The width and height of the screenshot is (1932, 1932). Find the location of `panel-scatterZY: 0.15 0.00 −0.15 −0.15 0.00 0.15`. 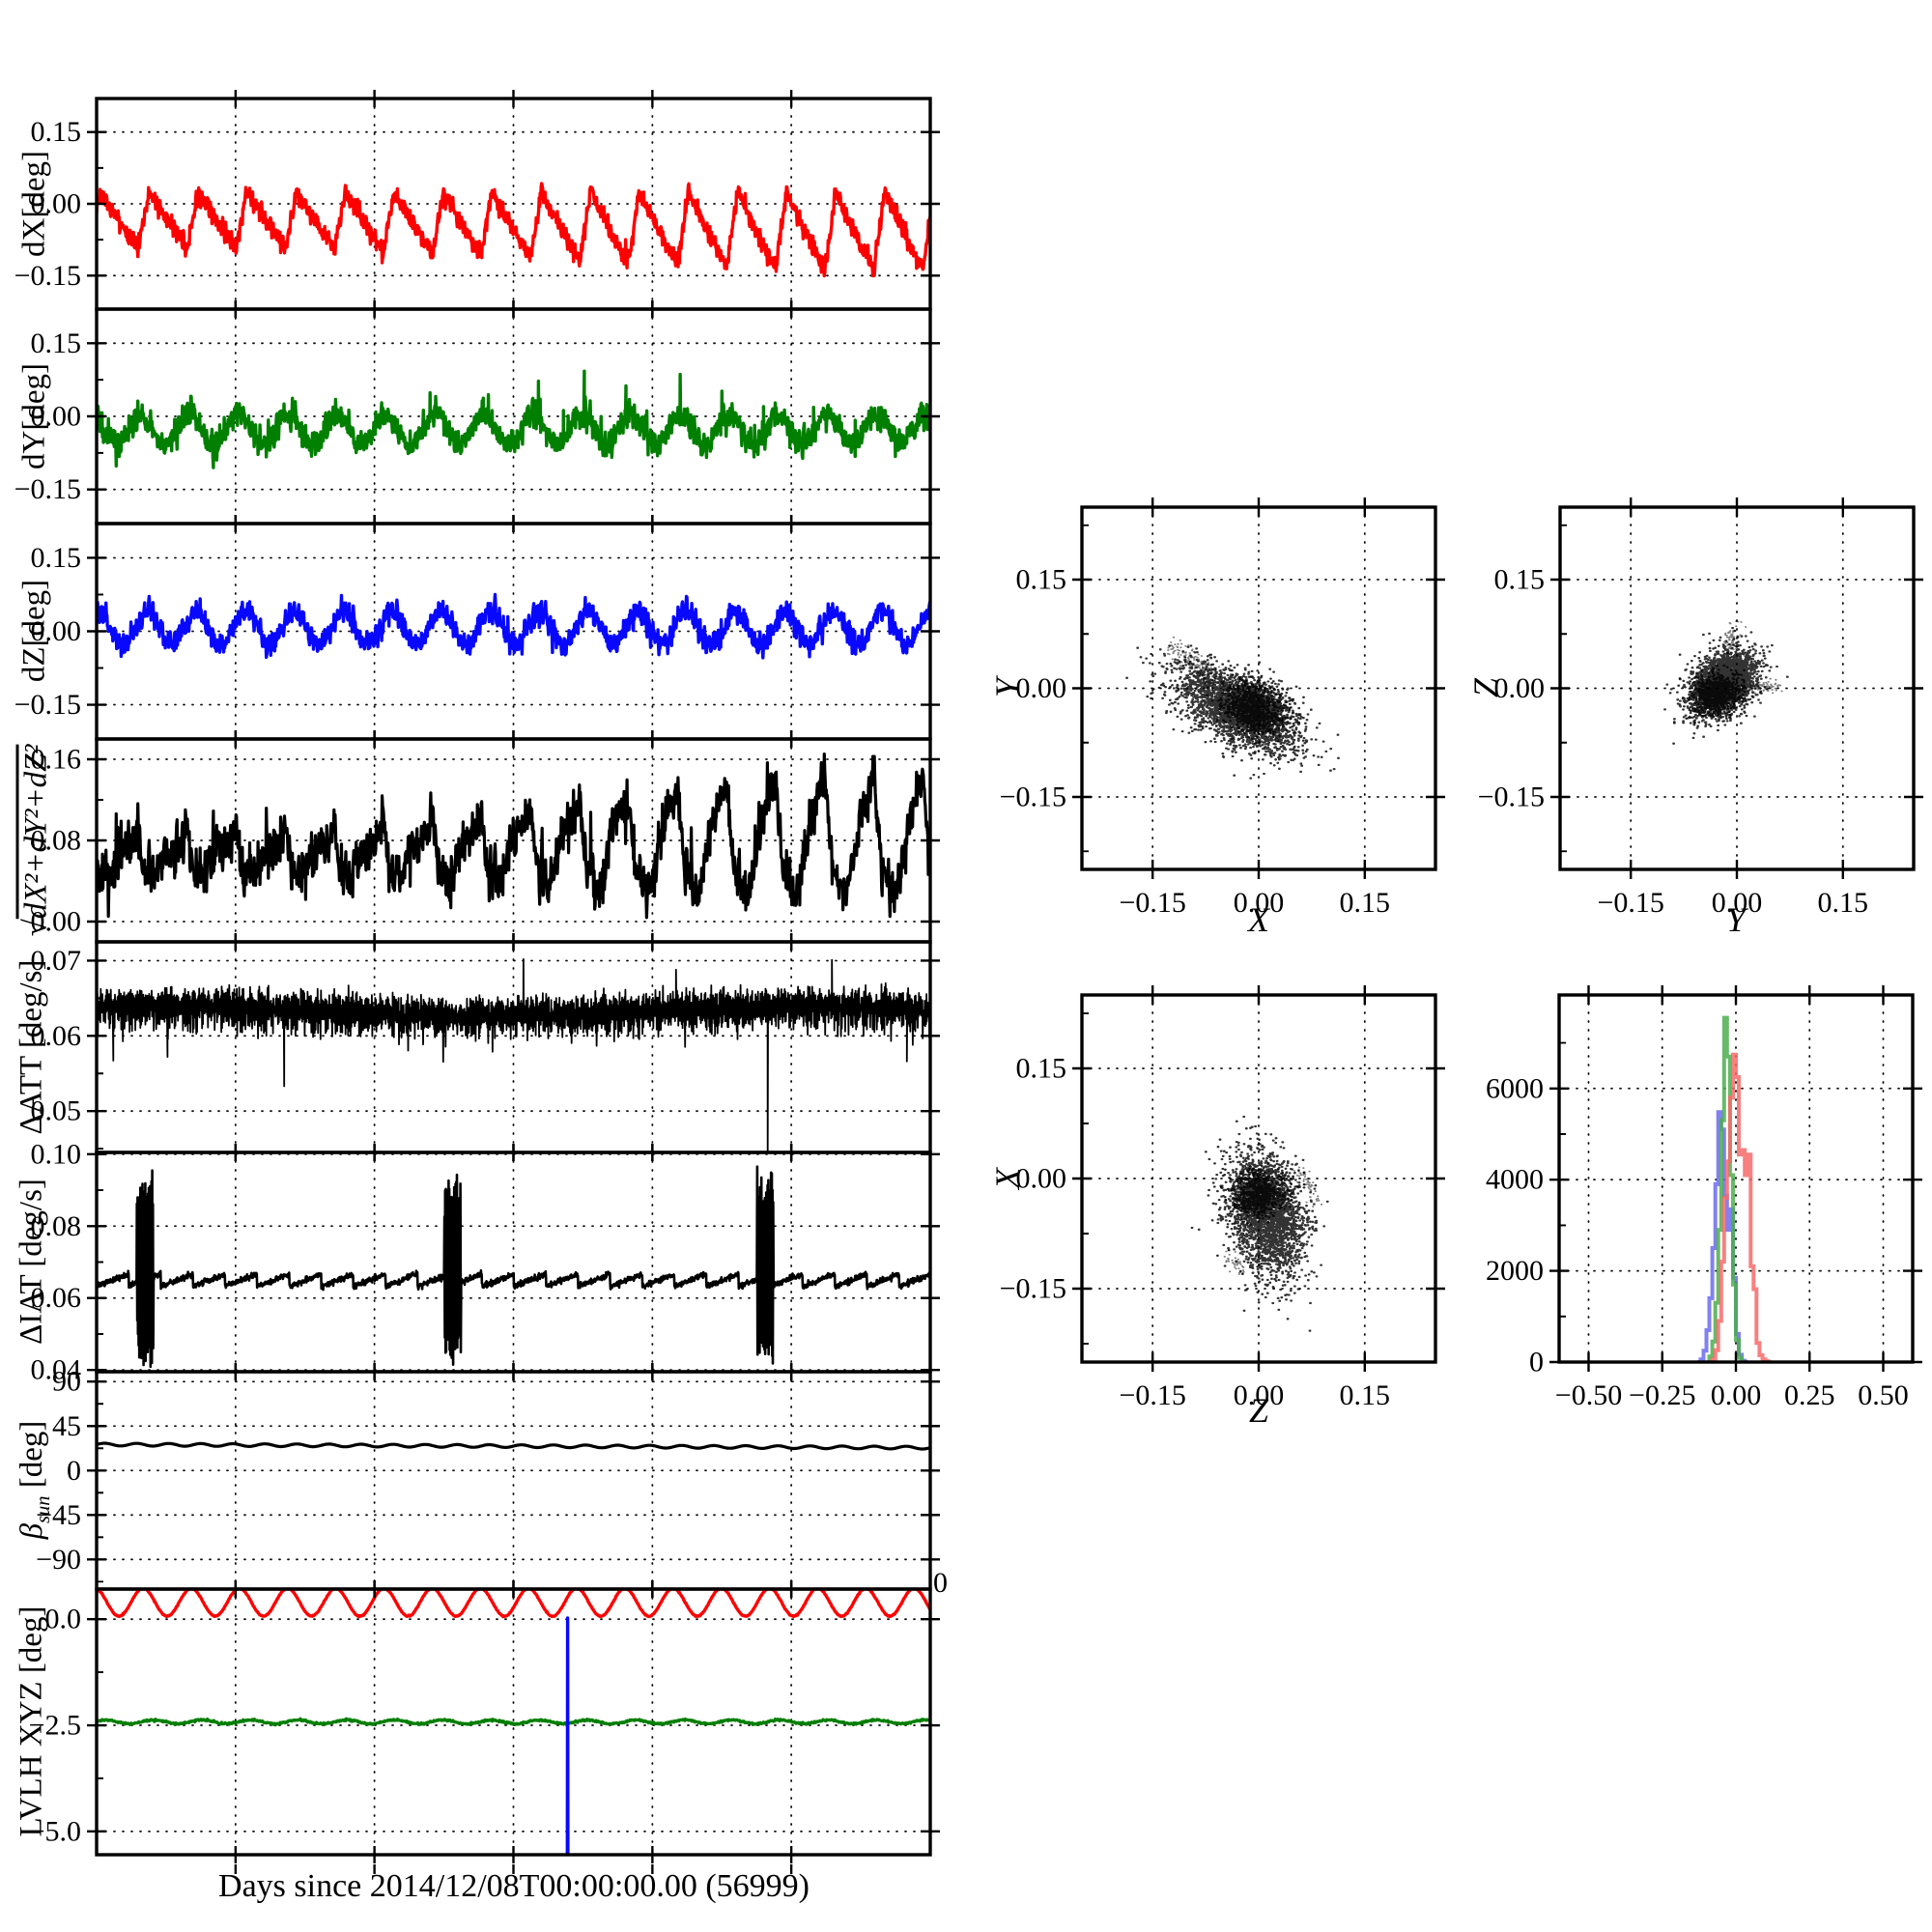

panel-scatterZY: 0.15 0.00 −0.15 −0.15 0.00 0.15 is located at coordinates (1700, 708).